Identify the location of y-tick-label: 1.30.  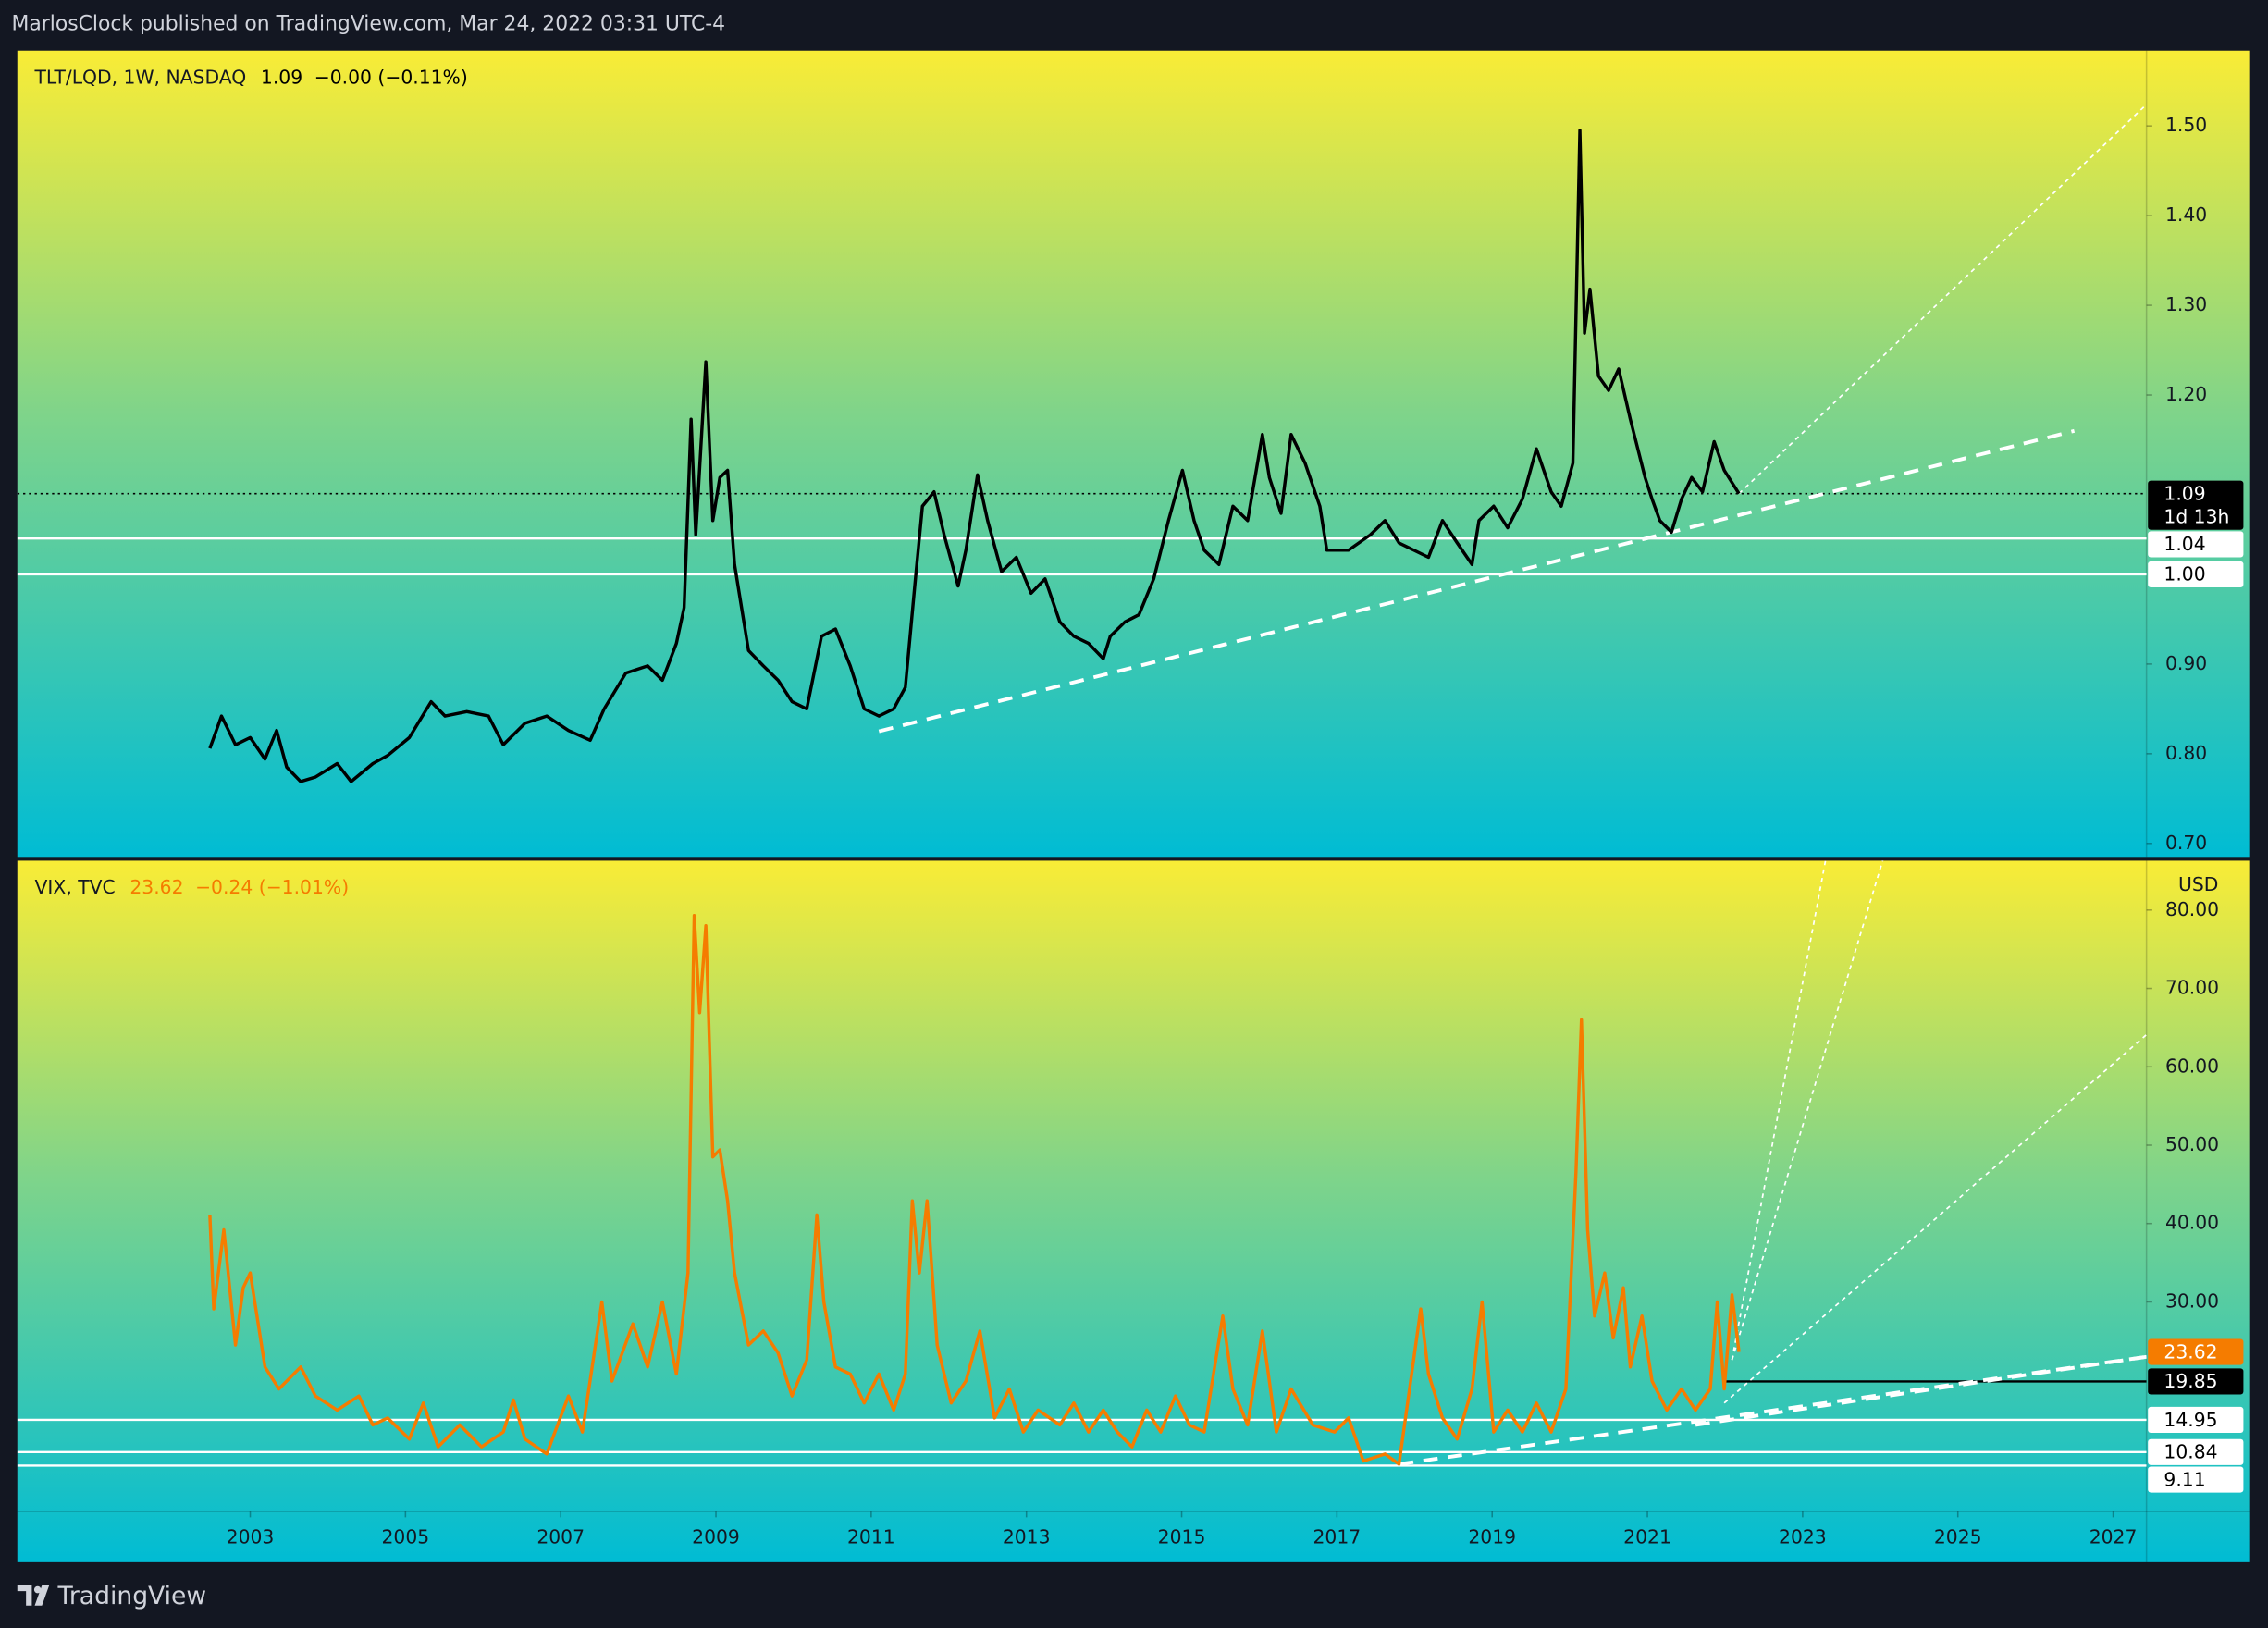
(2186, 304).